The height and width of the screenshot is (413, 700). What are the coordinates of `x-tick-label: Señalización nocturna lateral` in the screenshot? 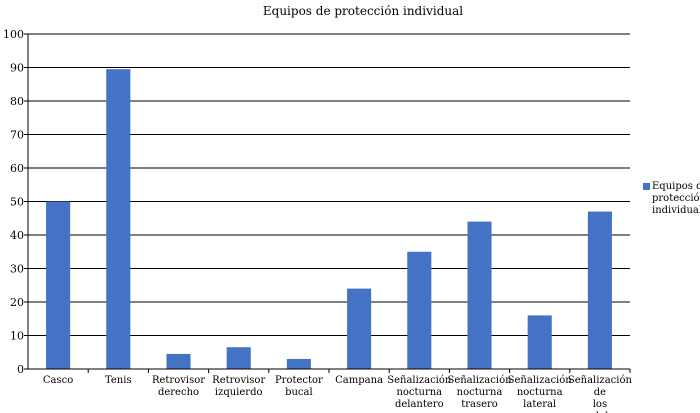 It's located at (540, 392).